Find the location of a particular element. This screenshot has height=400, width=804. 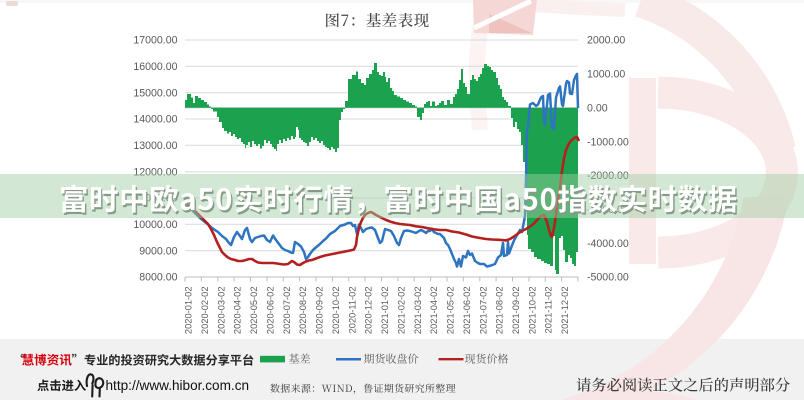

svg-text: 2021-04-02 is located at coordinates (434, 311).